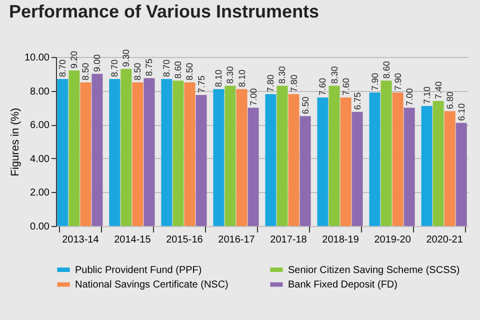 This screenshot has height=320, width=480. I want to click on data-label: 7.75, so click(201, 84).